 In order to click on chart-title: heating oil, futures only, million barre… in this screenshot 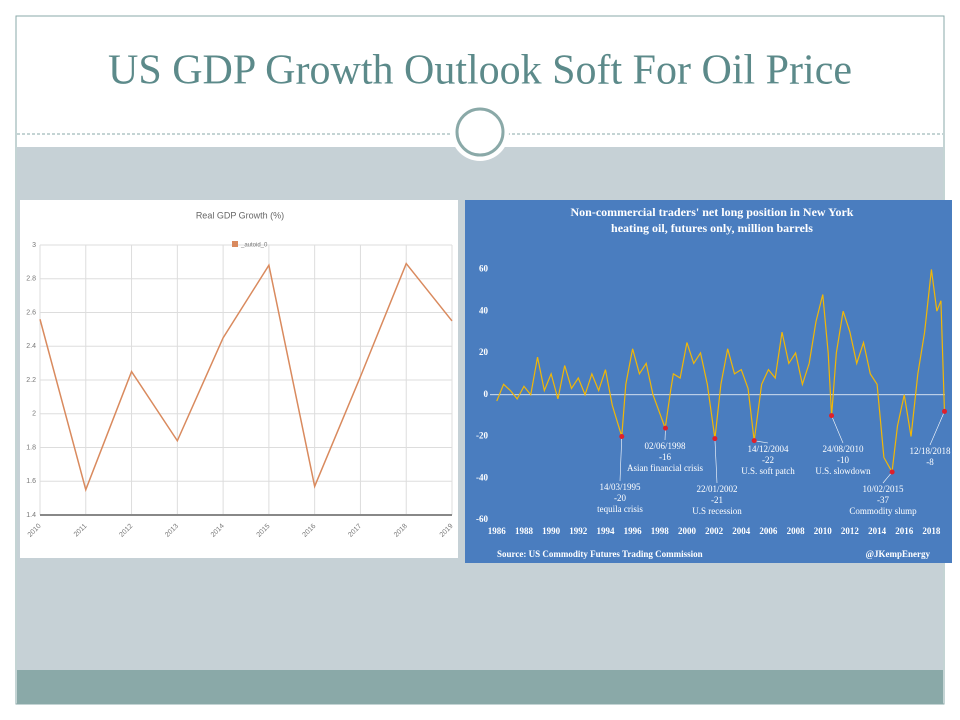, I will do `click(712, 228)`.